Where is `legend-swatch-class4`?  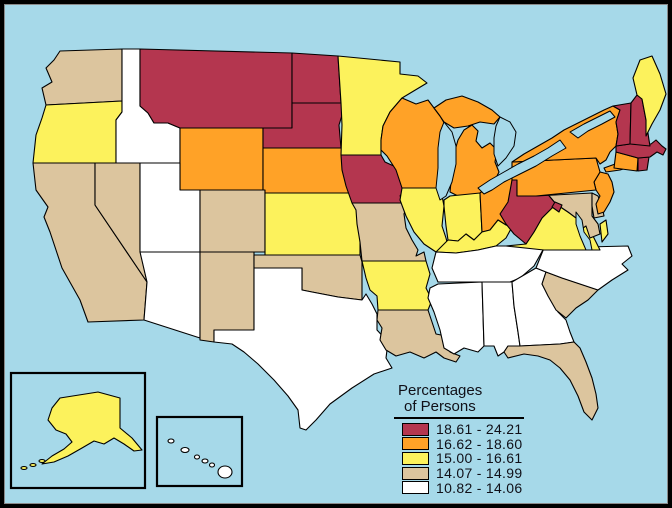
legend-swatch-class4 is located at coordinates (415, 473).